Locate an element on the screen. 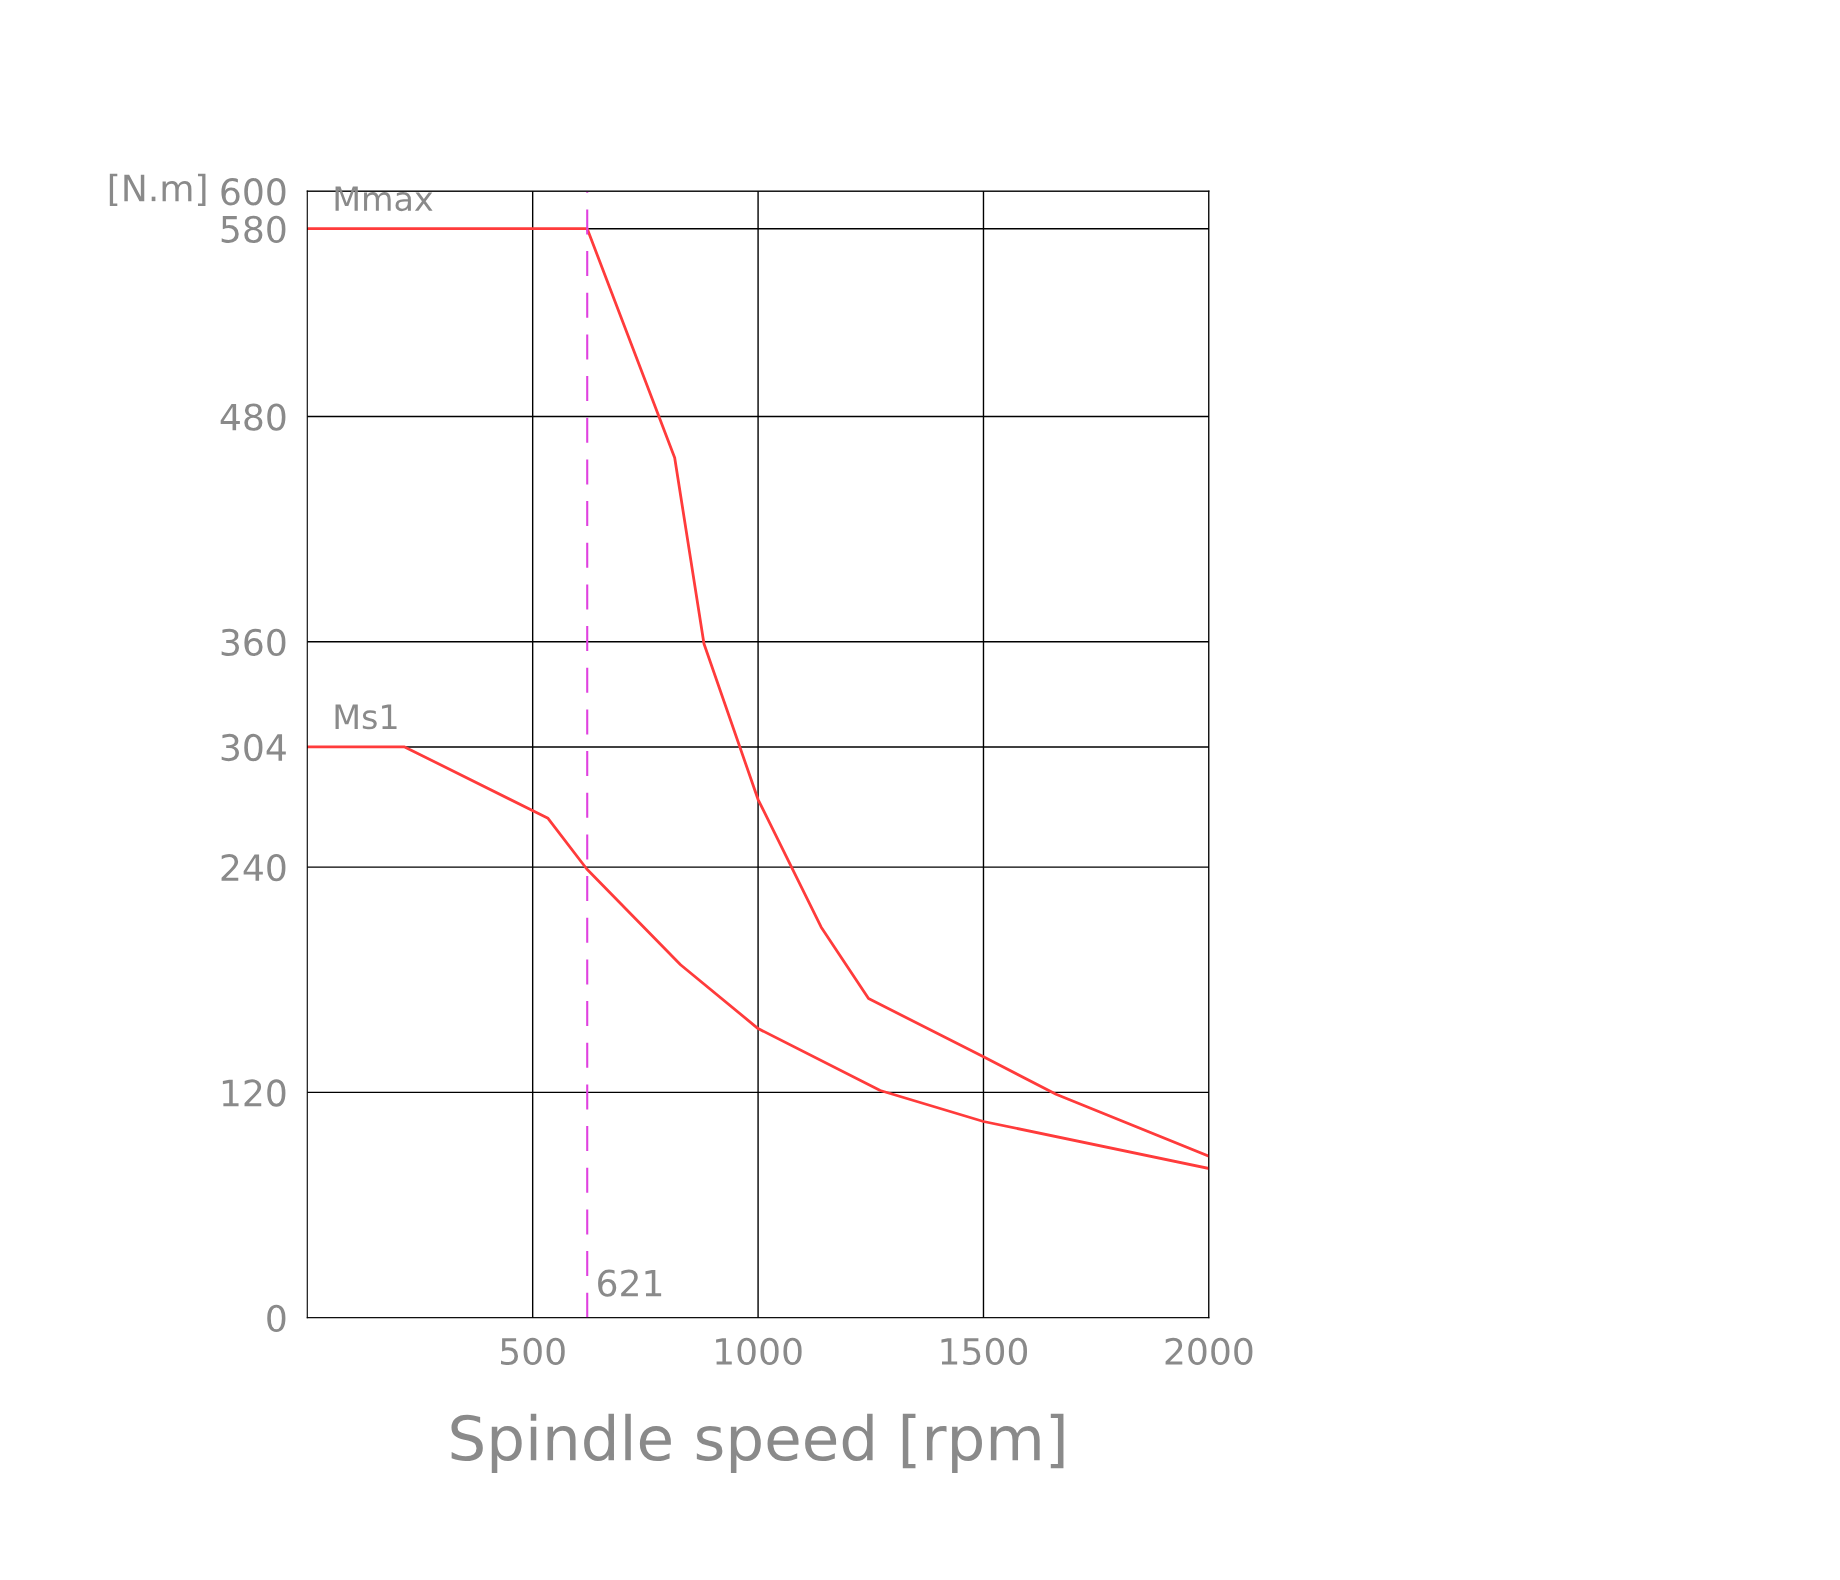 This screenshot has height=1580, width=1840. x-axis-title: Spindle speed [rpm] is located at coordinates (757, 1443).